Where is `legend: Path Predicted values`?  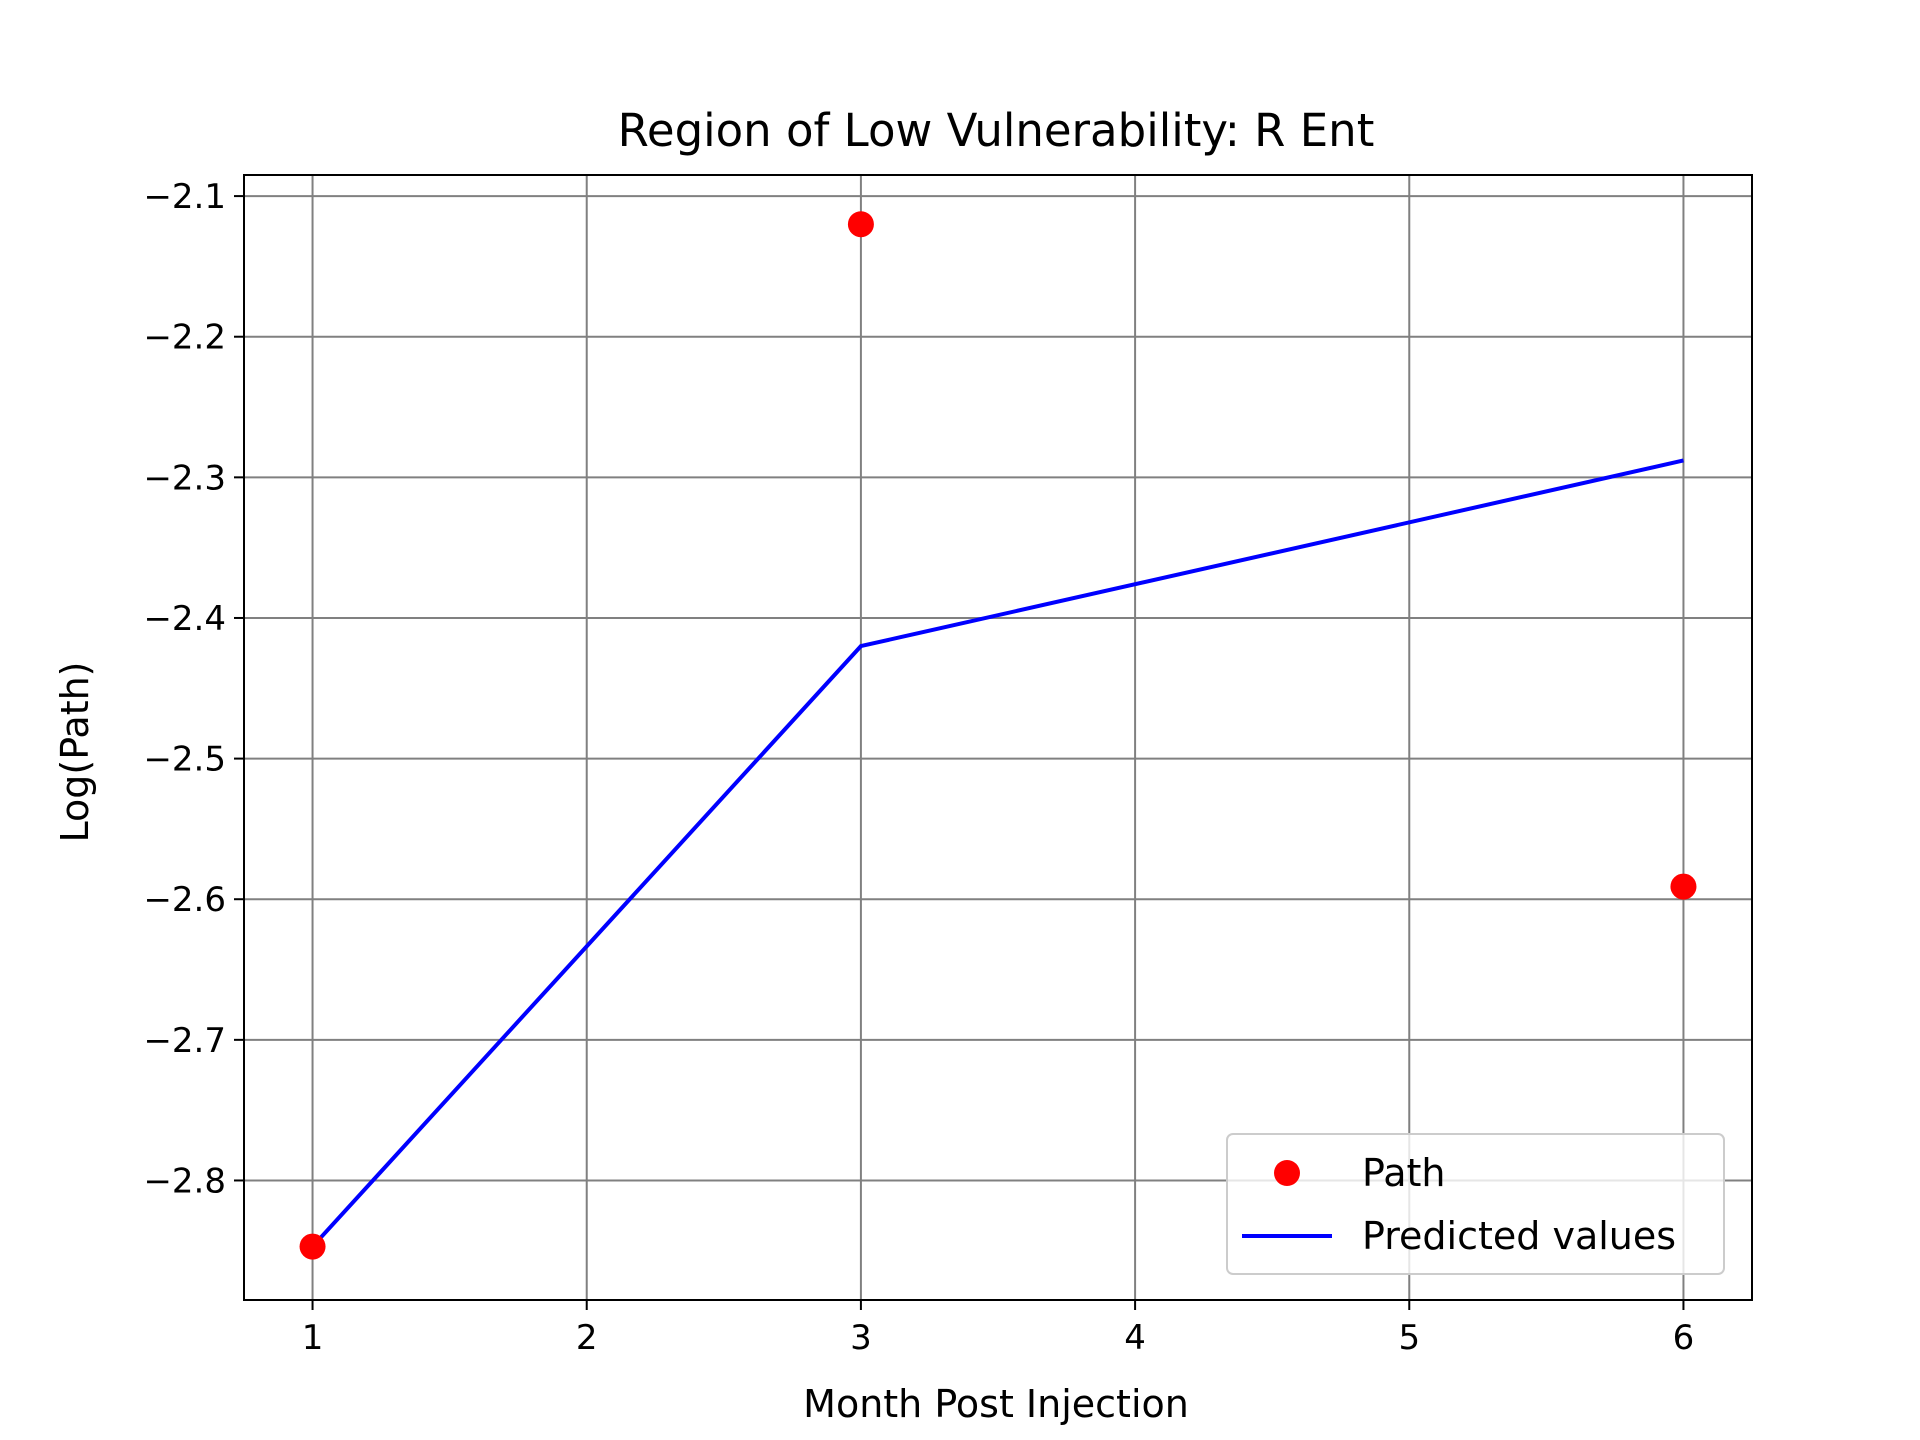 legend: Path Predicted values is located at coordinates (1475, 1204).